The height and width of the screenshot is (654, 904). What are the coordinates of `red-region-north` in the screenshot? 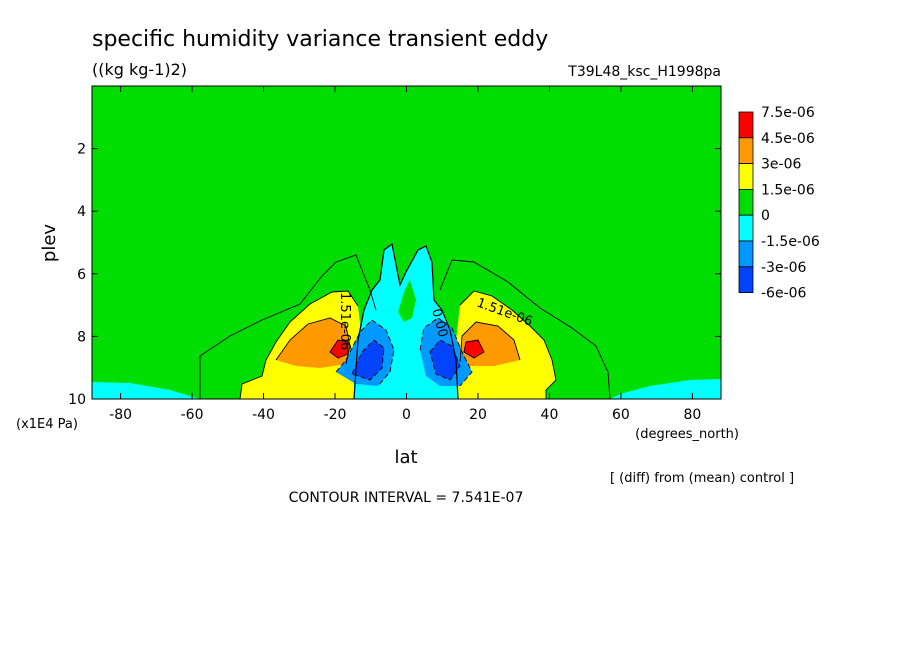 It's located at (474, 349).